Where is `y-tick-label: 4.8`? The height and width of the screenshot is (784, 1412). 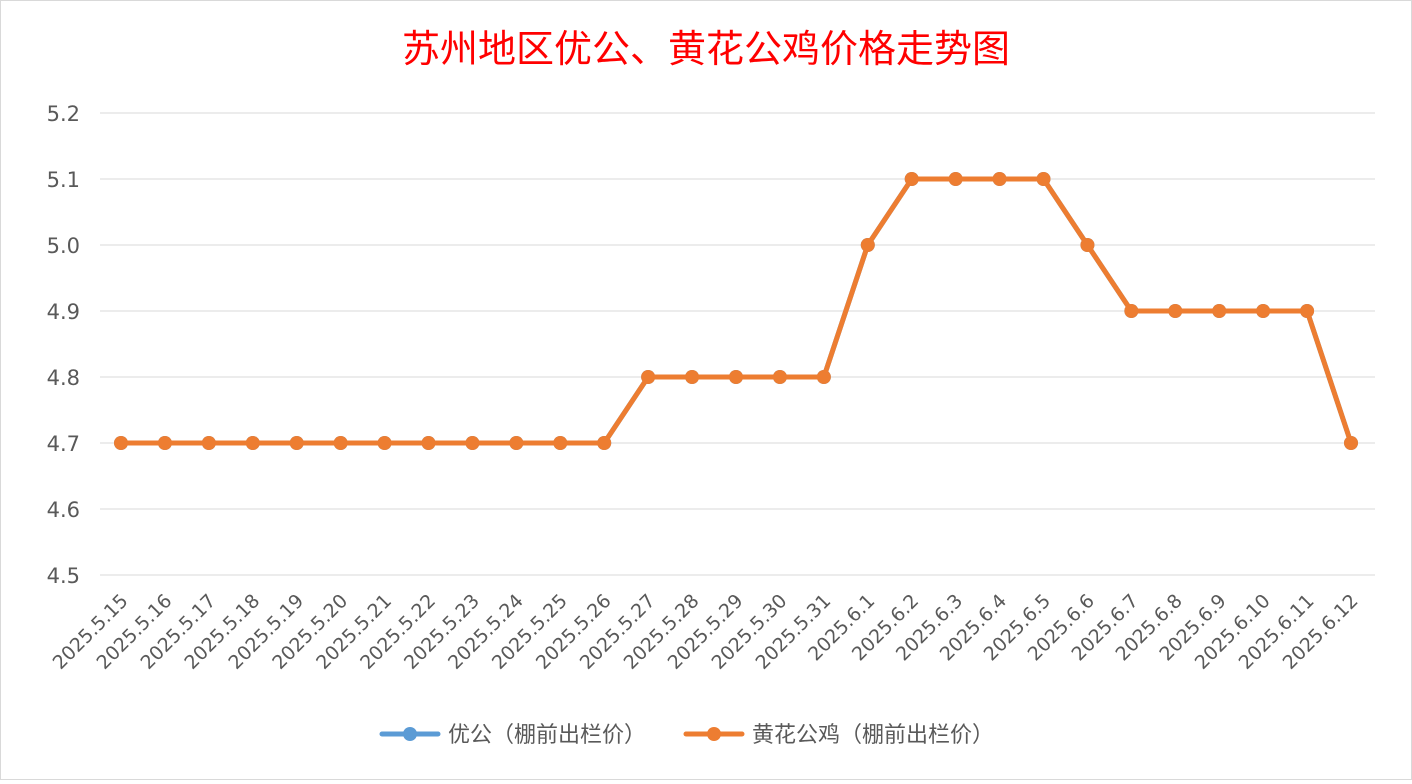 y-tick-label: 4.8 is located at coordinates (63, 378).